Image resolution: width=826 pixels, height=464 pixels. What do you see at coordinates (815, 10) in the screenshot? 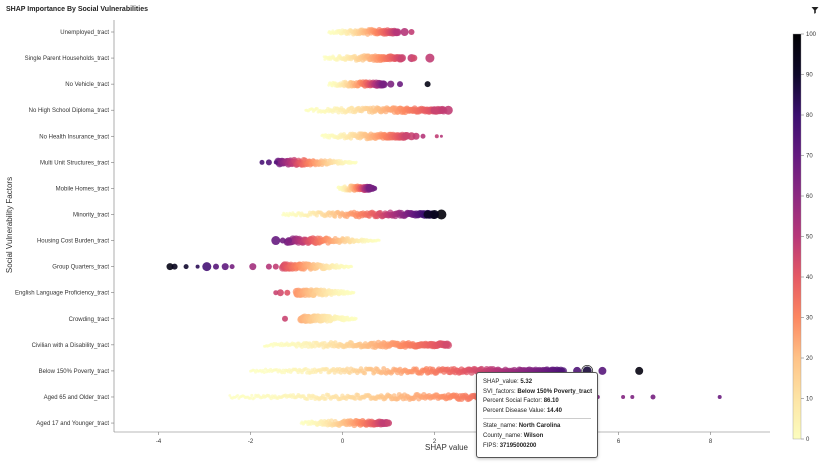
I see `filter-icon` at bounding box center [815, 10].